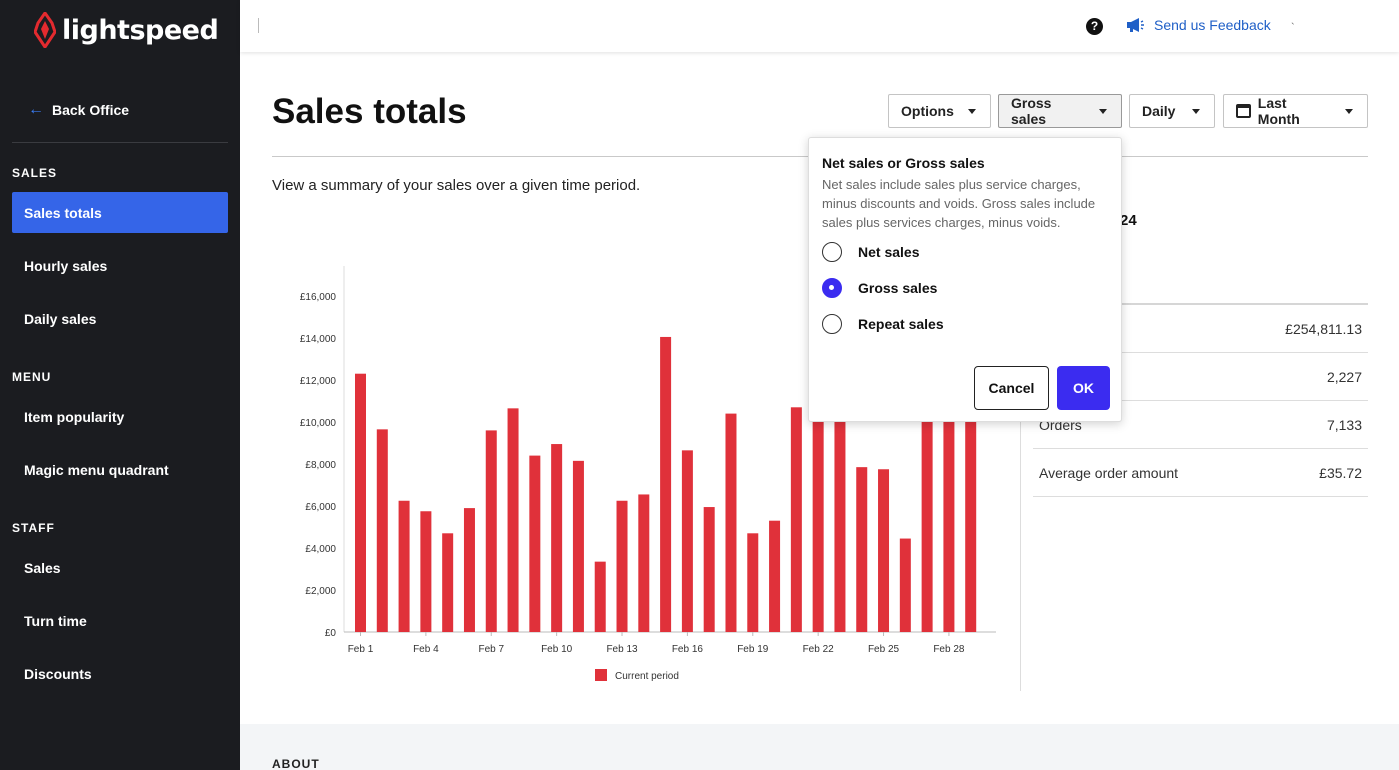 This screenshot has width=1399, height=770. I want to click on y-tick-label: £4,000, so click(320, 549).